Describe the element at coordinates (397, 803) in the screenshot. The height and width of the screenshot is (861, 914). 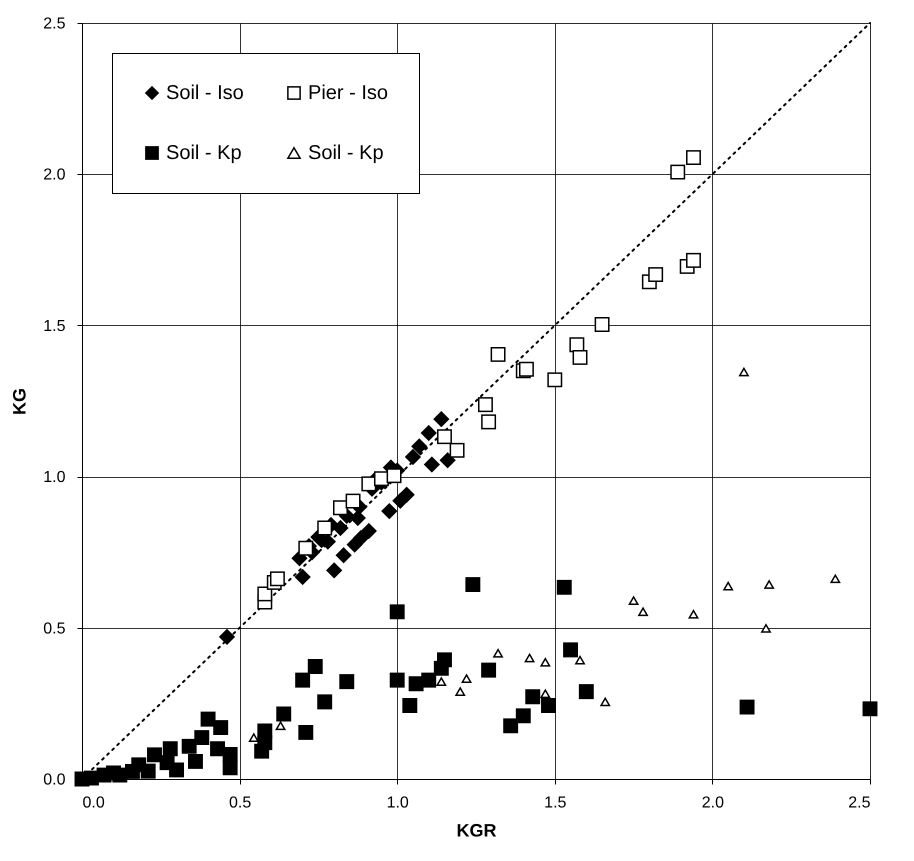
I see `x-tick-label: 1.0` at that location.